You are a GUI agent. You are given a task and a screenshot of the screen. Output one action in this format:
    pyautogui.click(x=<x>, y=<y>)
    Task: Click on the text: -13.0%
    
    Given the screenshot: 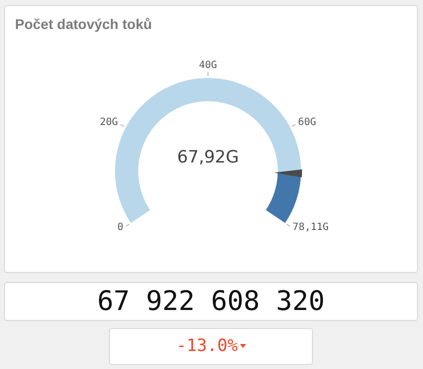 What is the action you would take?
    pyautogui.click(x=207, y=346)
    